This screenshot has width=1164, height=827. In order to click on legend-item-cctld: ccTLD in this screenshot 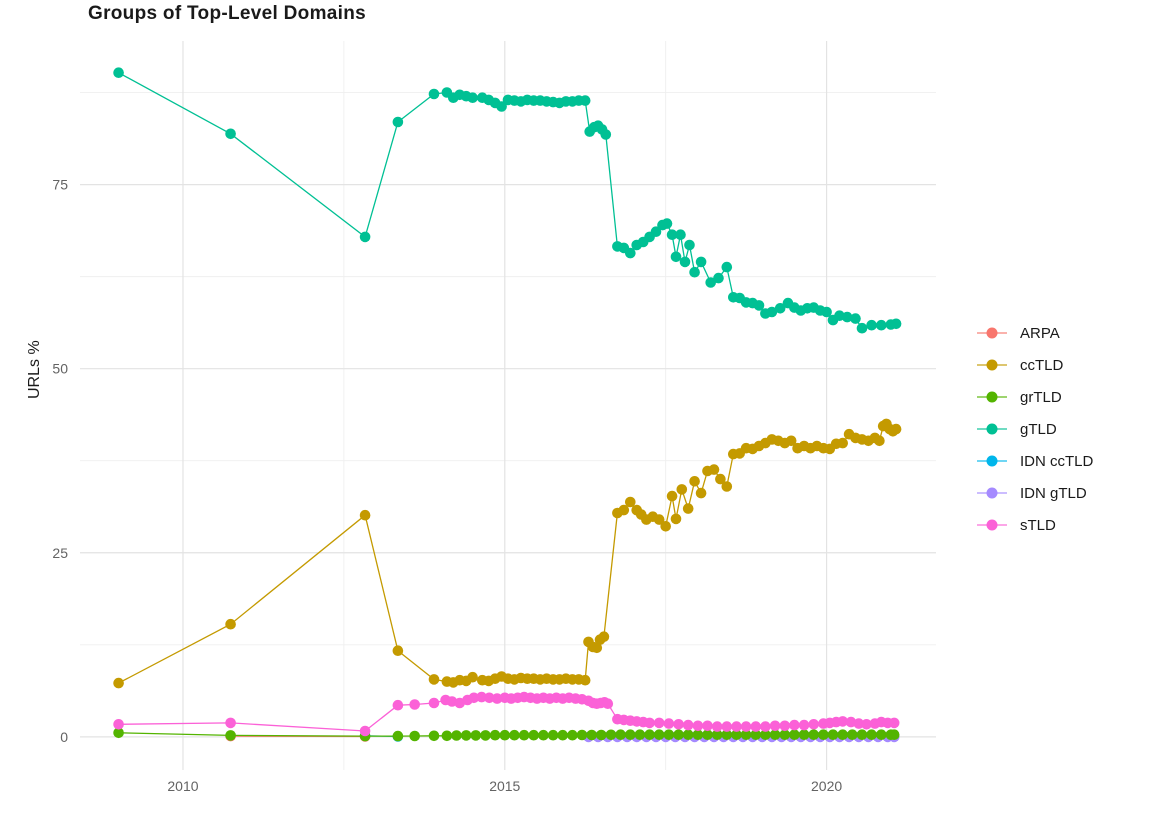, I will do `click(1069, 365)`.